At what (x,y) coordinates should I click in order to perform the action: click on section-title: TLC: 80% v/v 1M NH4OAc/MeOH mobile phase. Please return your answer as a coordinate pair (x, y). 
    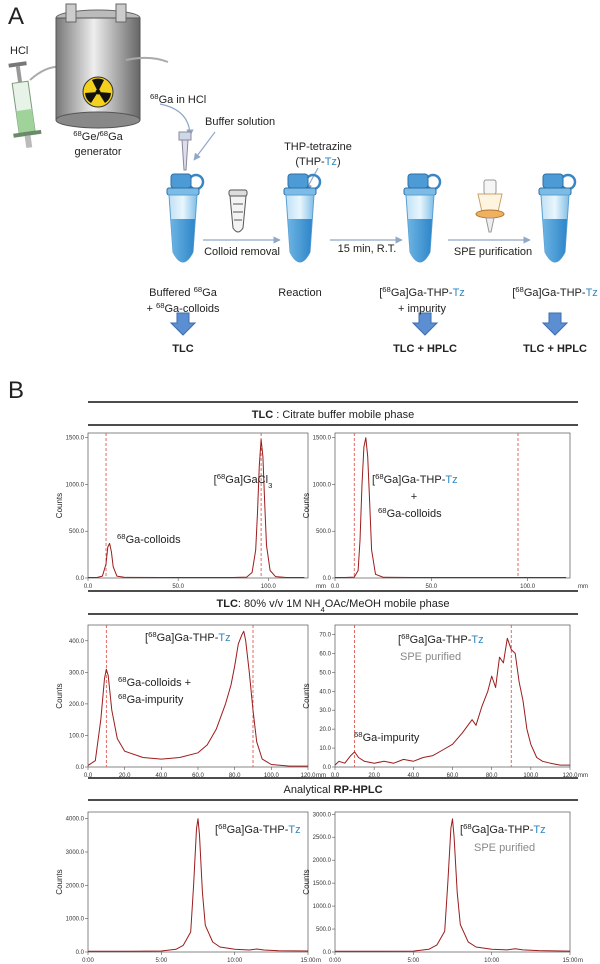
    Looking at the image, I should click on (333, 606).